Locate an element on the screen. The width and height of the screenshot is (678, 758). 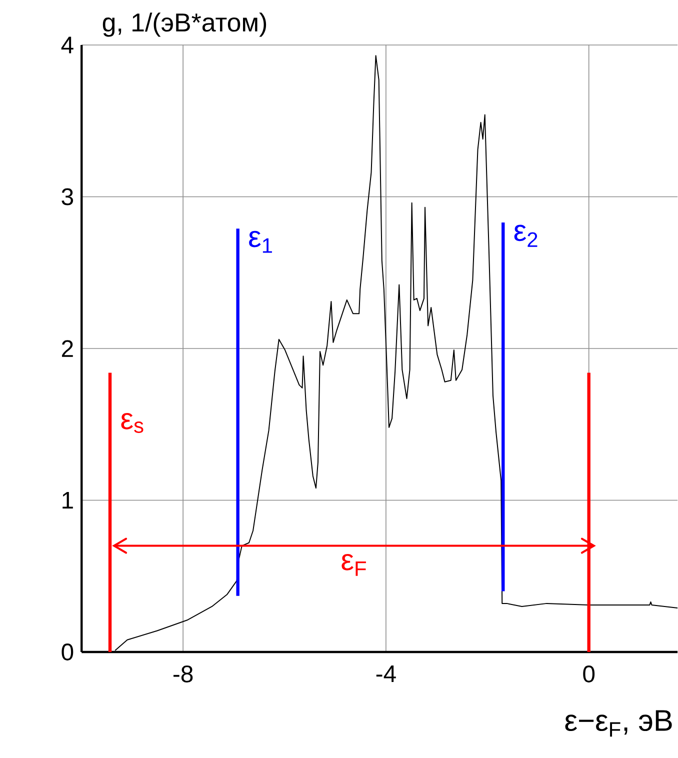
series-label: ε$_{2}$ is located at coordinates (526, 235).